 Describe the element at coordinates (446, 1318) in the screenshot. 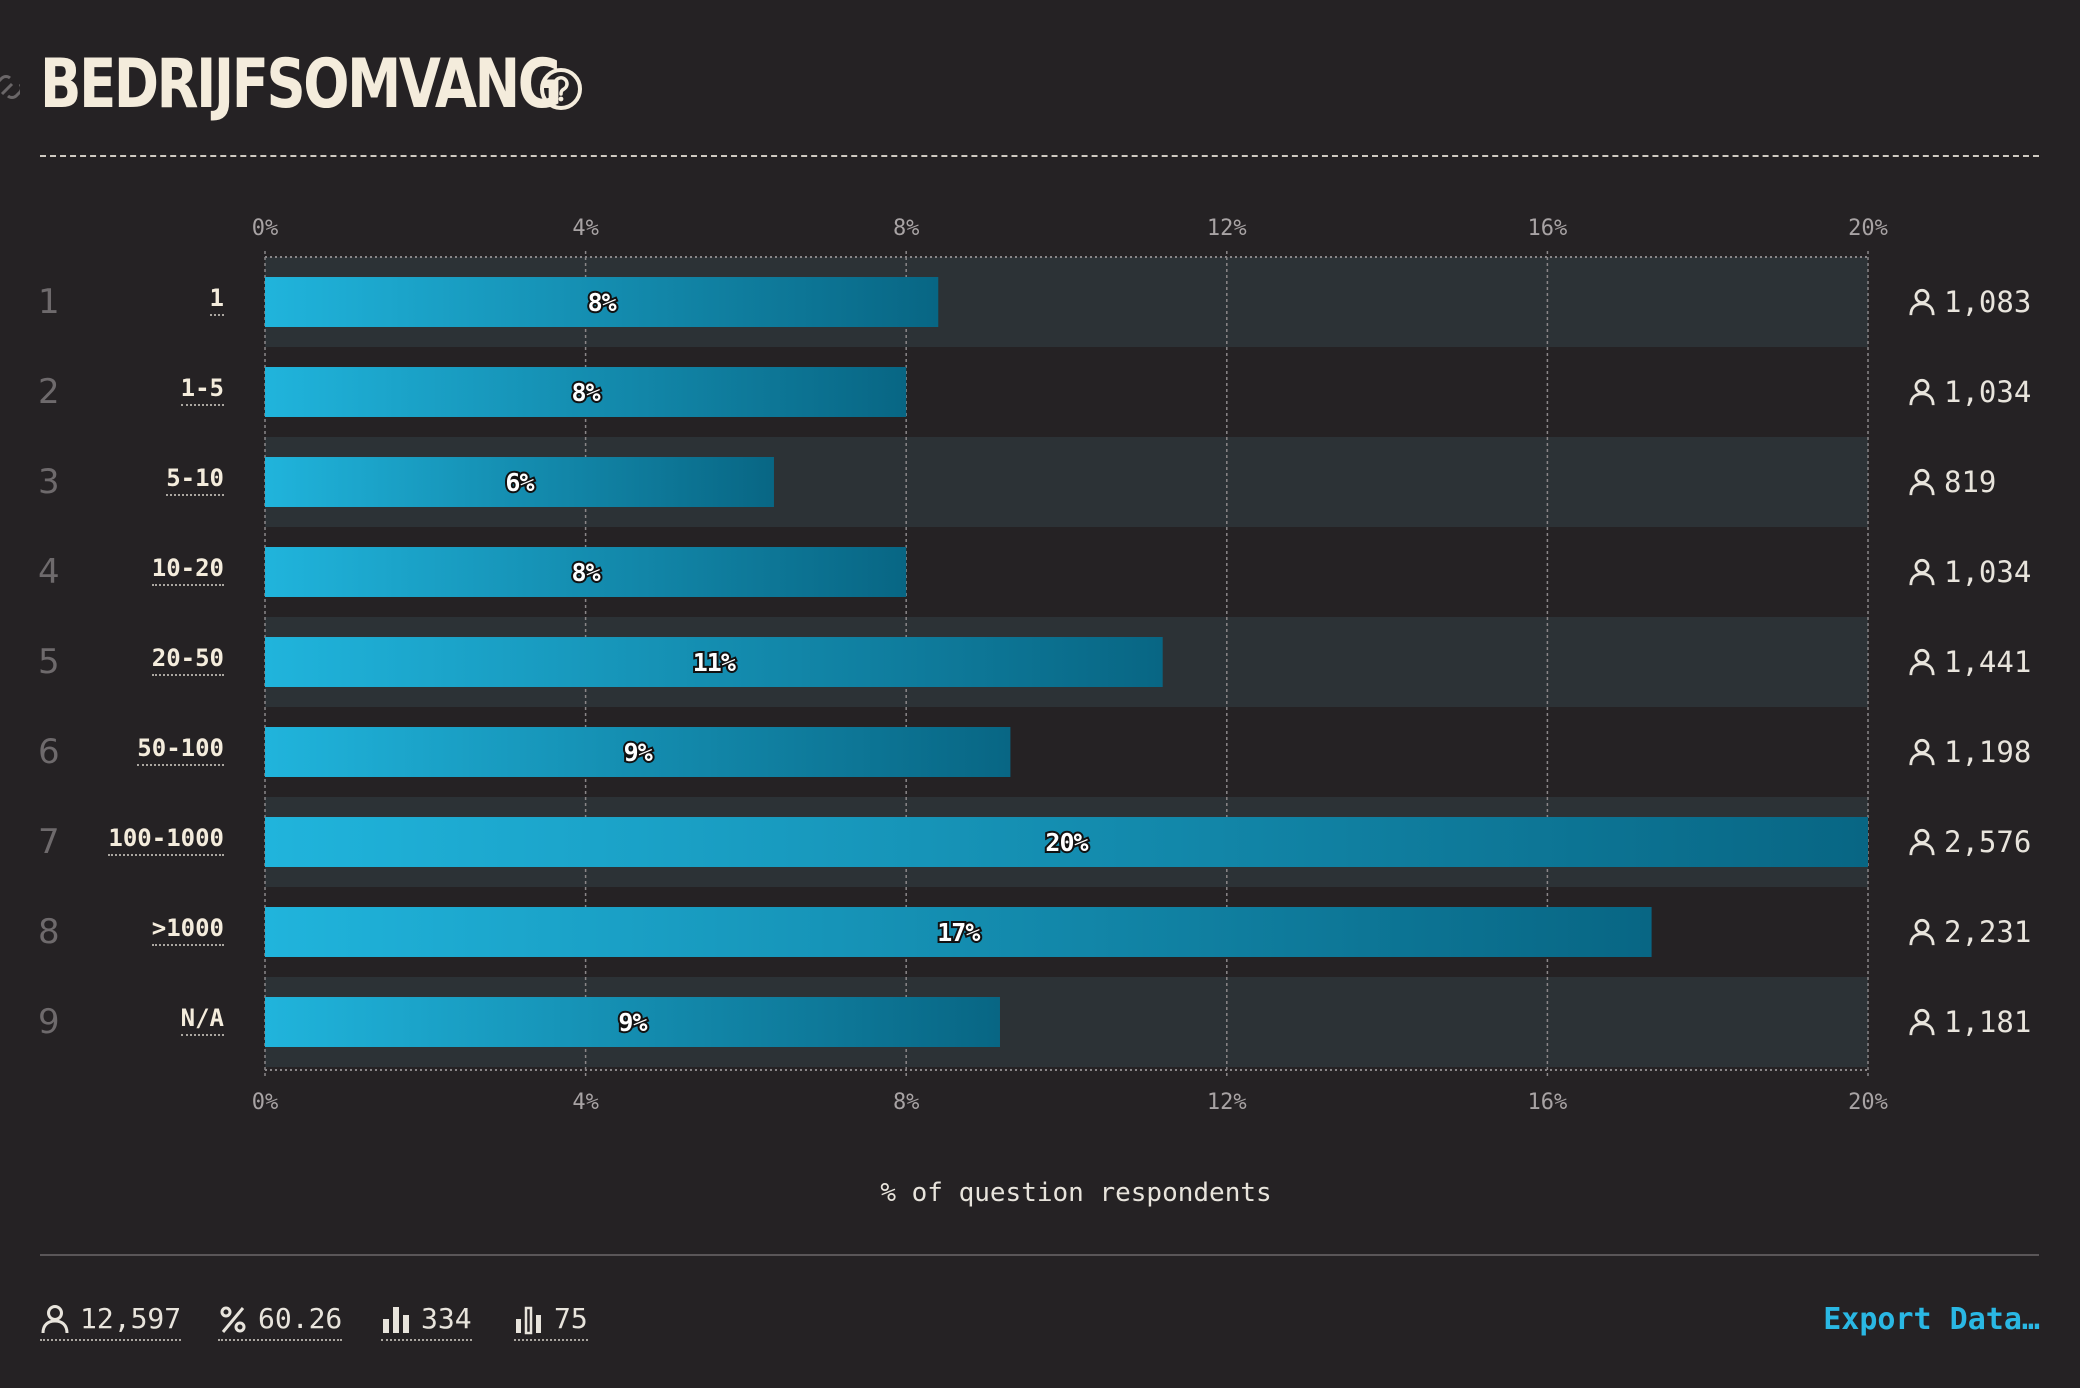

I see `questions-value: 334` at that location.